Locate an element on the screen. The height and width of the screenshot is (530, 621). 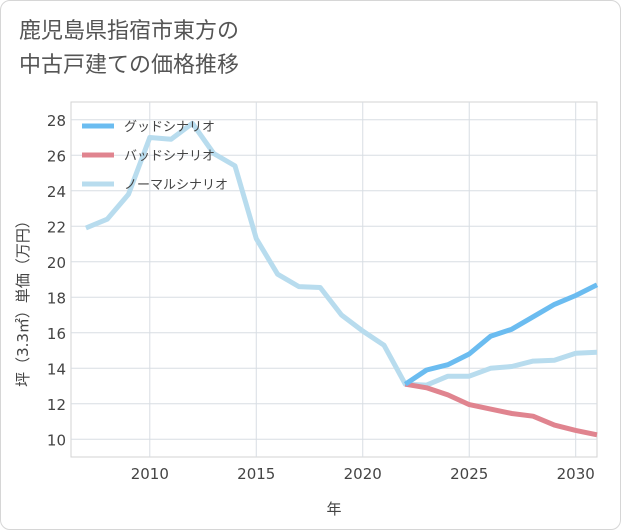
y-tick-16: 16 is located at coordinates (56, 334).